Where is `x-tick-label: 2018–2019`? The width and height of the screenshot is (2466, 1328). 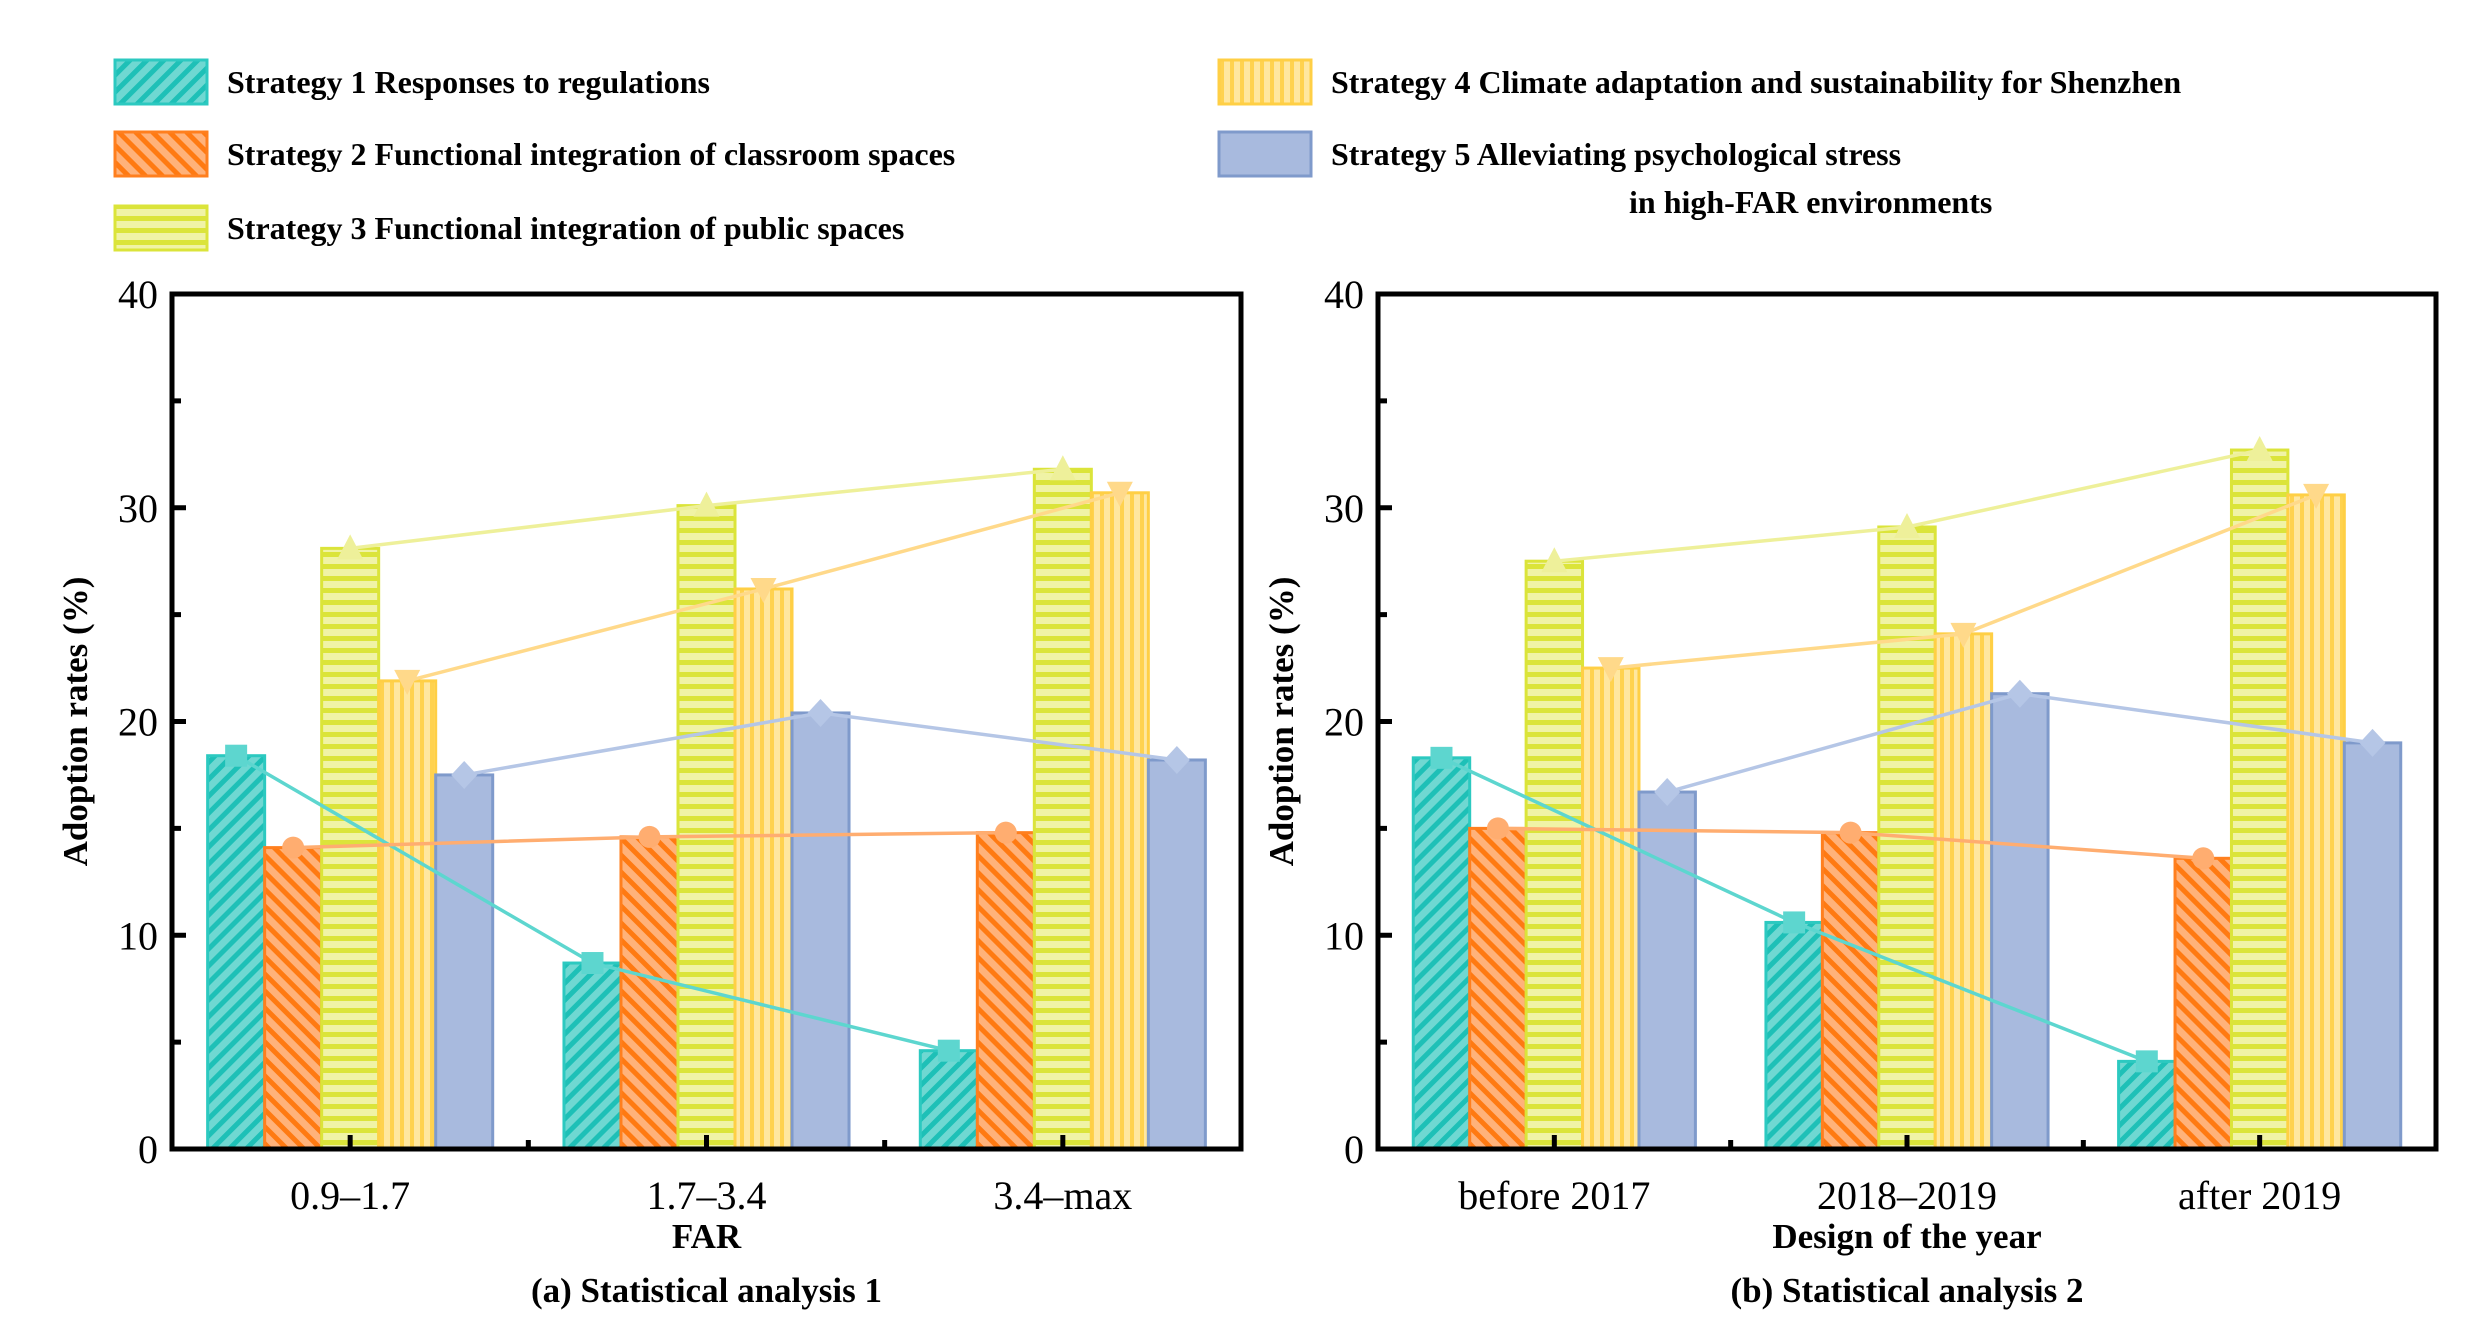 x-tick-label: 2018–2019 is located at coordinates (1907, 1195).